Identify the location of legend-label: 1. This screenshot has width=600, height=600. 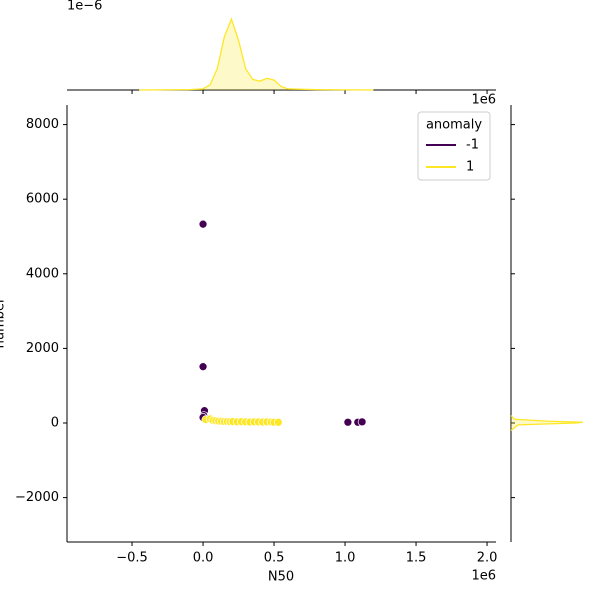
(470, 167).